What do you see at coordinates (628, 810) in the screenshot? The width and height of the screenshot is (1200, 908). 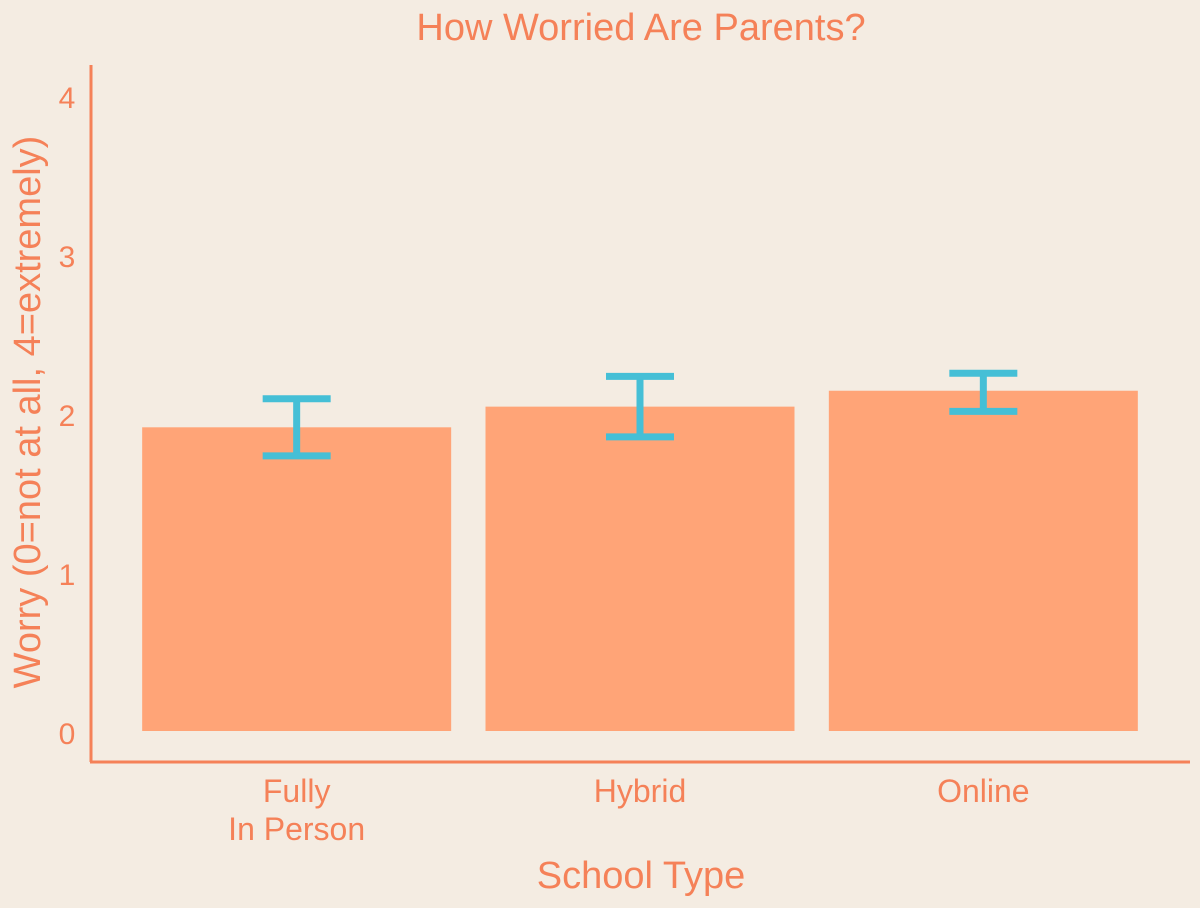 I see `x-tick-labels: Fully In Person Hybrid Online` at bounding box center [628, 810].